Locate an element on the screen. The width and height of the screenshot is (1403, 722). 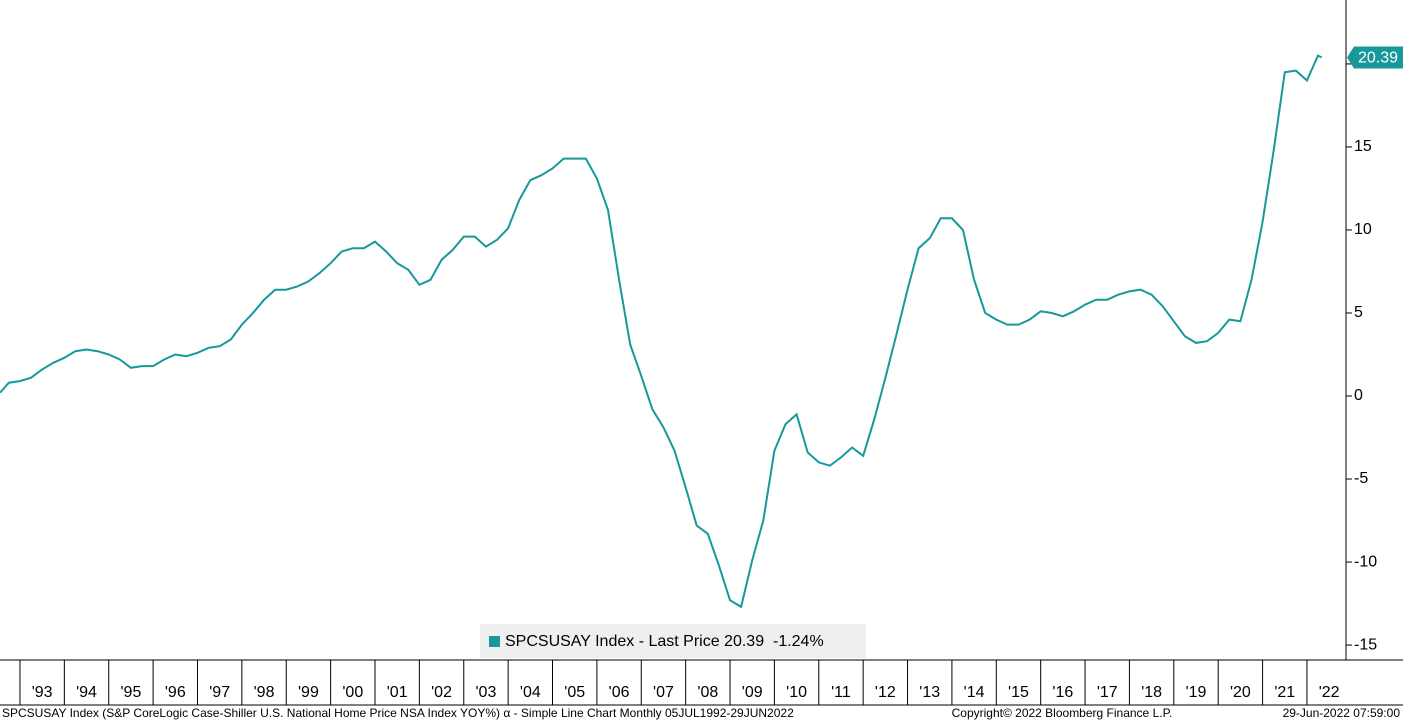
x-tick-label: '94 is located at coordinates (86, 692).